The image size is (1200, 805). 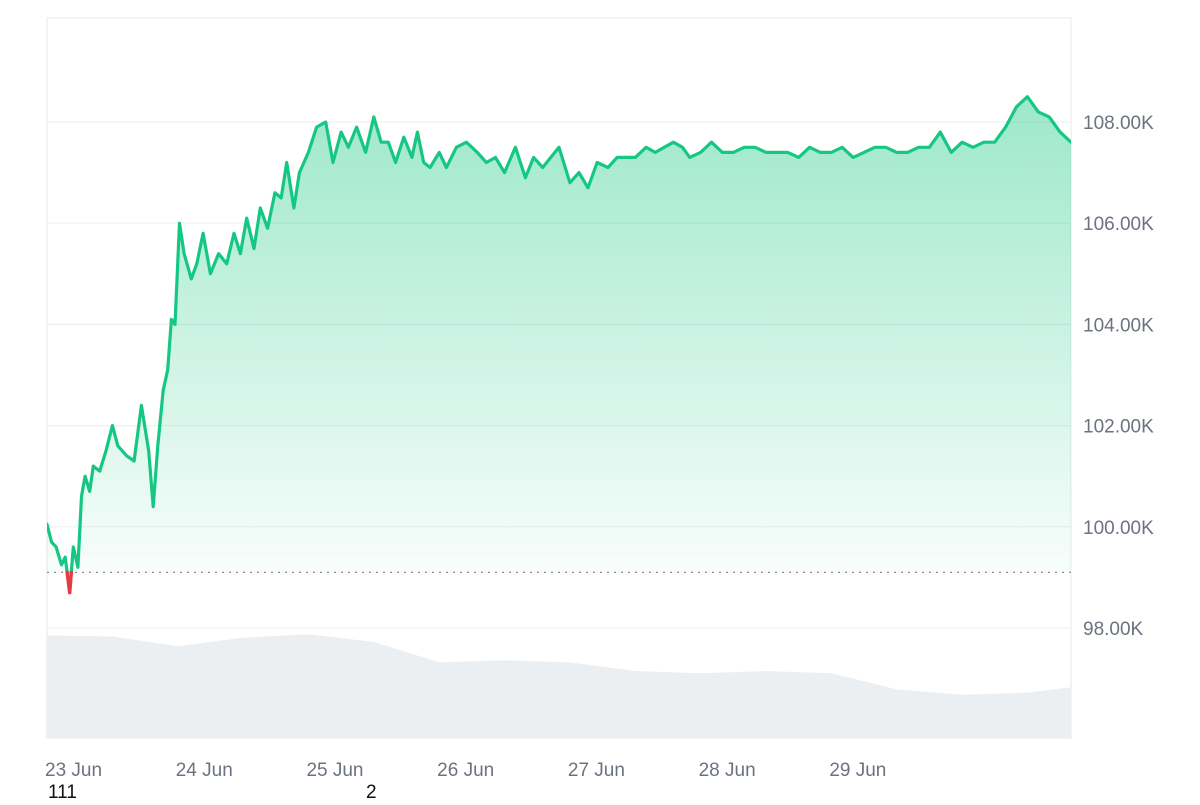 What do you see at coordinates (70, 582) in the screenshot?
I see `price-line-below-segment` at bounding box center [70, 582].